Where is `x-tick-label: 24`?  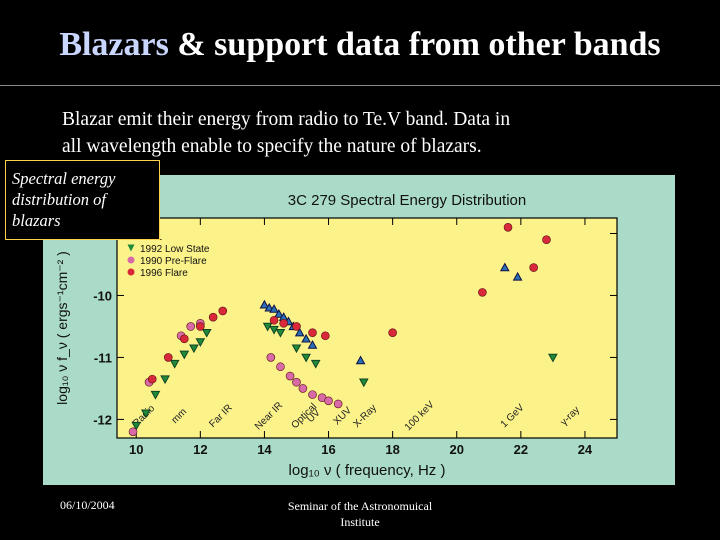 x-tick-label: 24 is located at coordinates (585, 449).